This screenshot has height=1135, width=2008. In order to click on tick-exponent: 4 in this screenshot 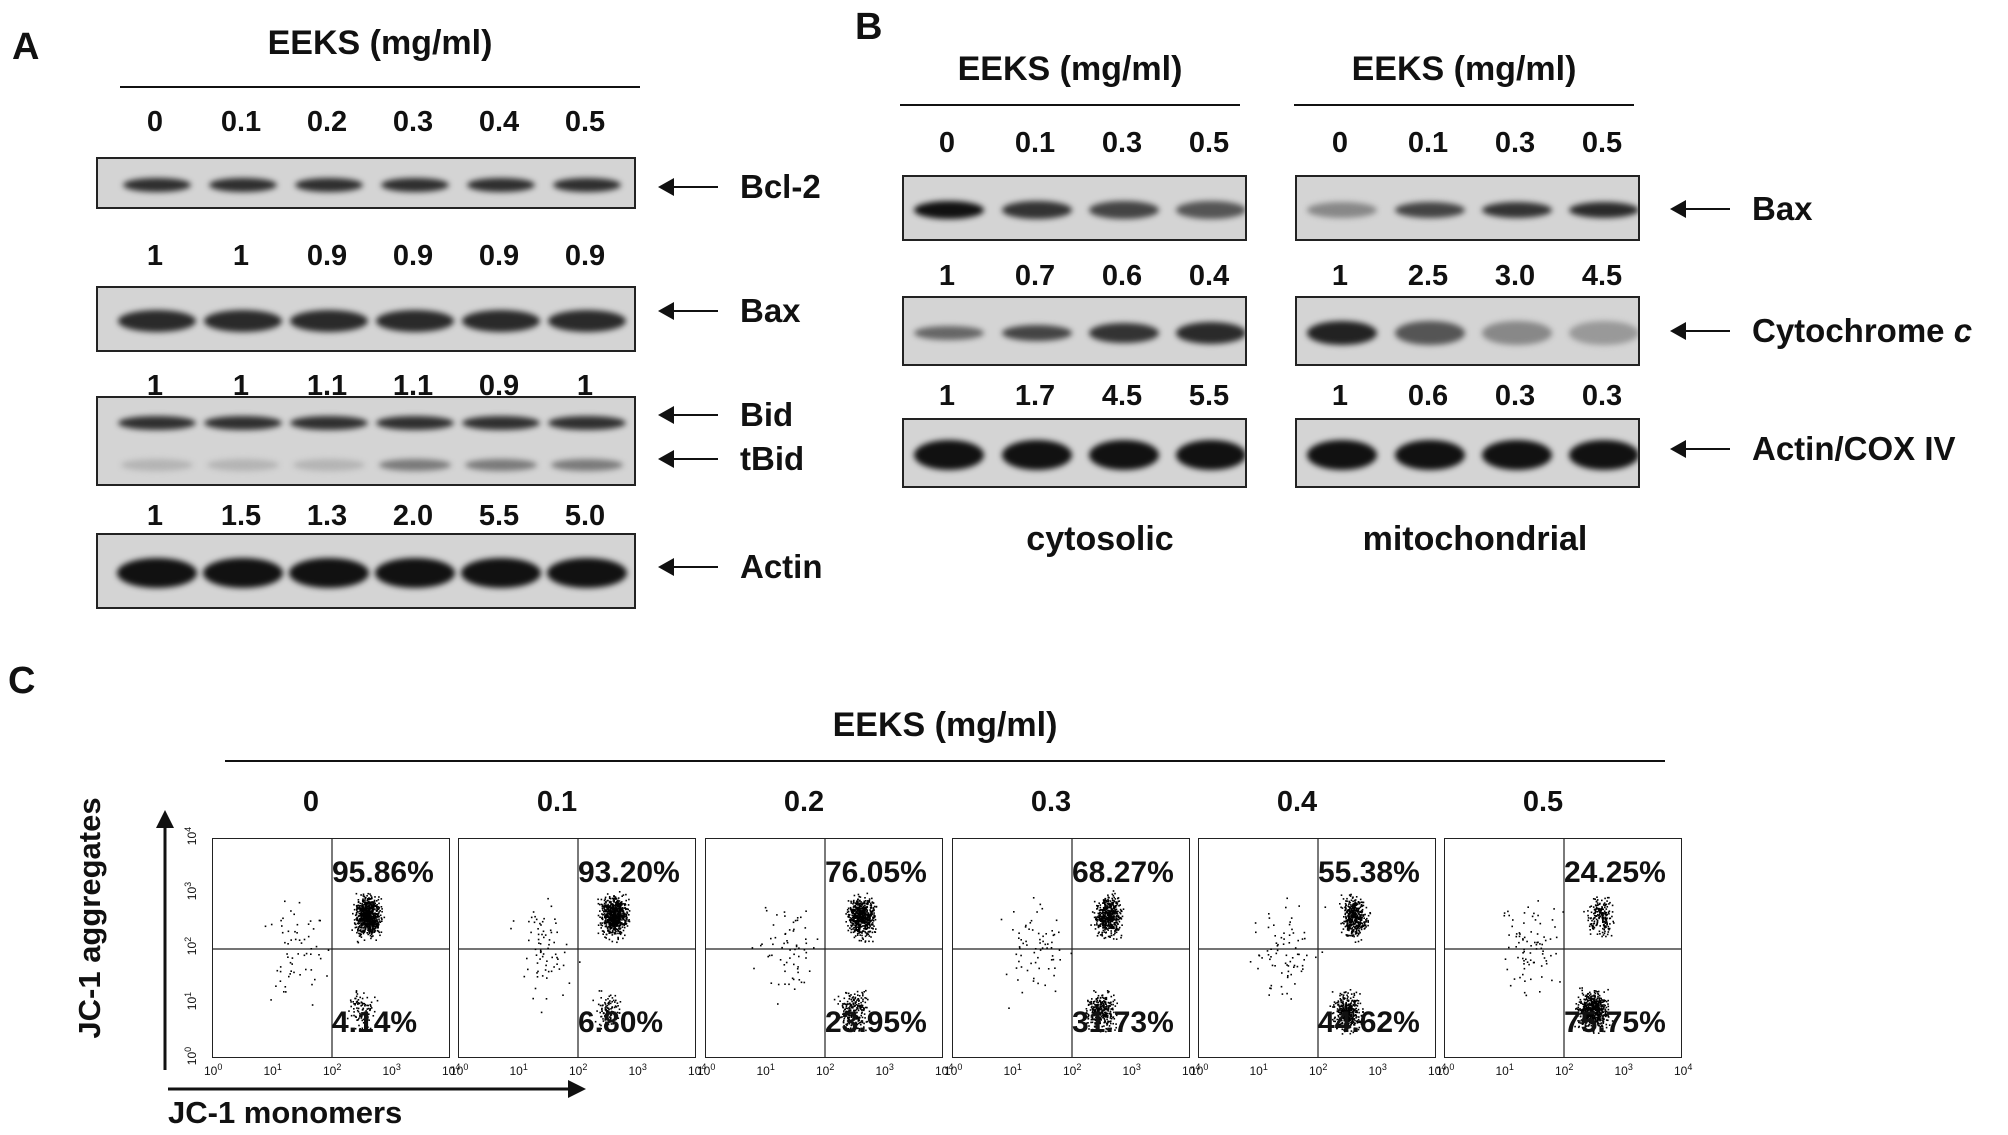, I will do `click(704, 1067)`.